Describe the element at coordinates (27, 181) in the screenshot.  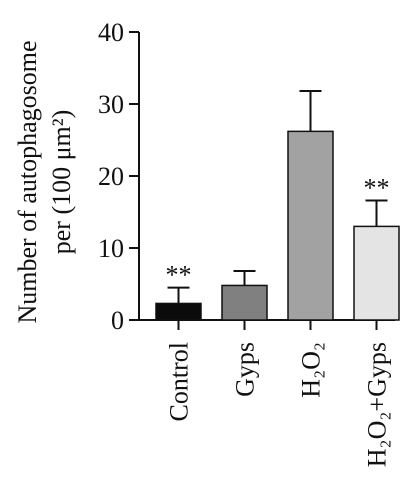
I see `y-axis-label-line1: Number of autophagosome` at that location.